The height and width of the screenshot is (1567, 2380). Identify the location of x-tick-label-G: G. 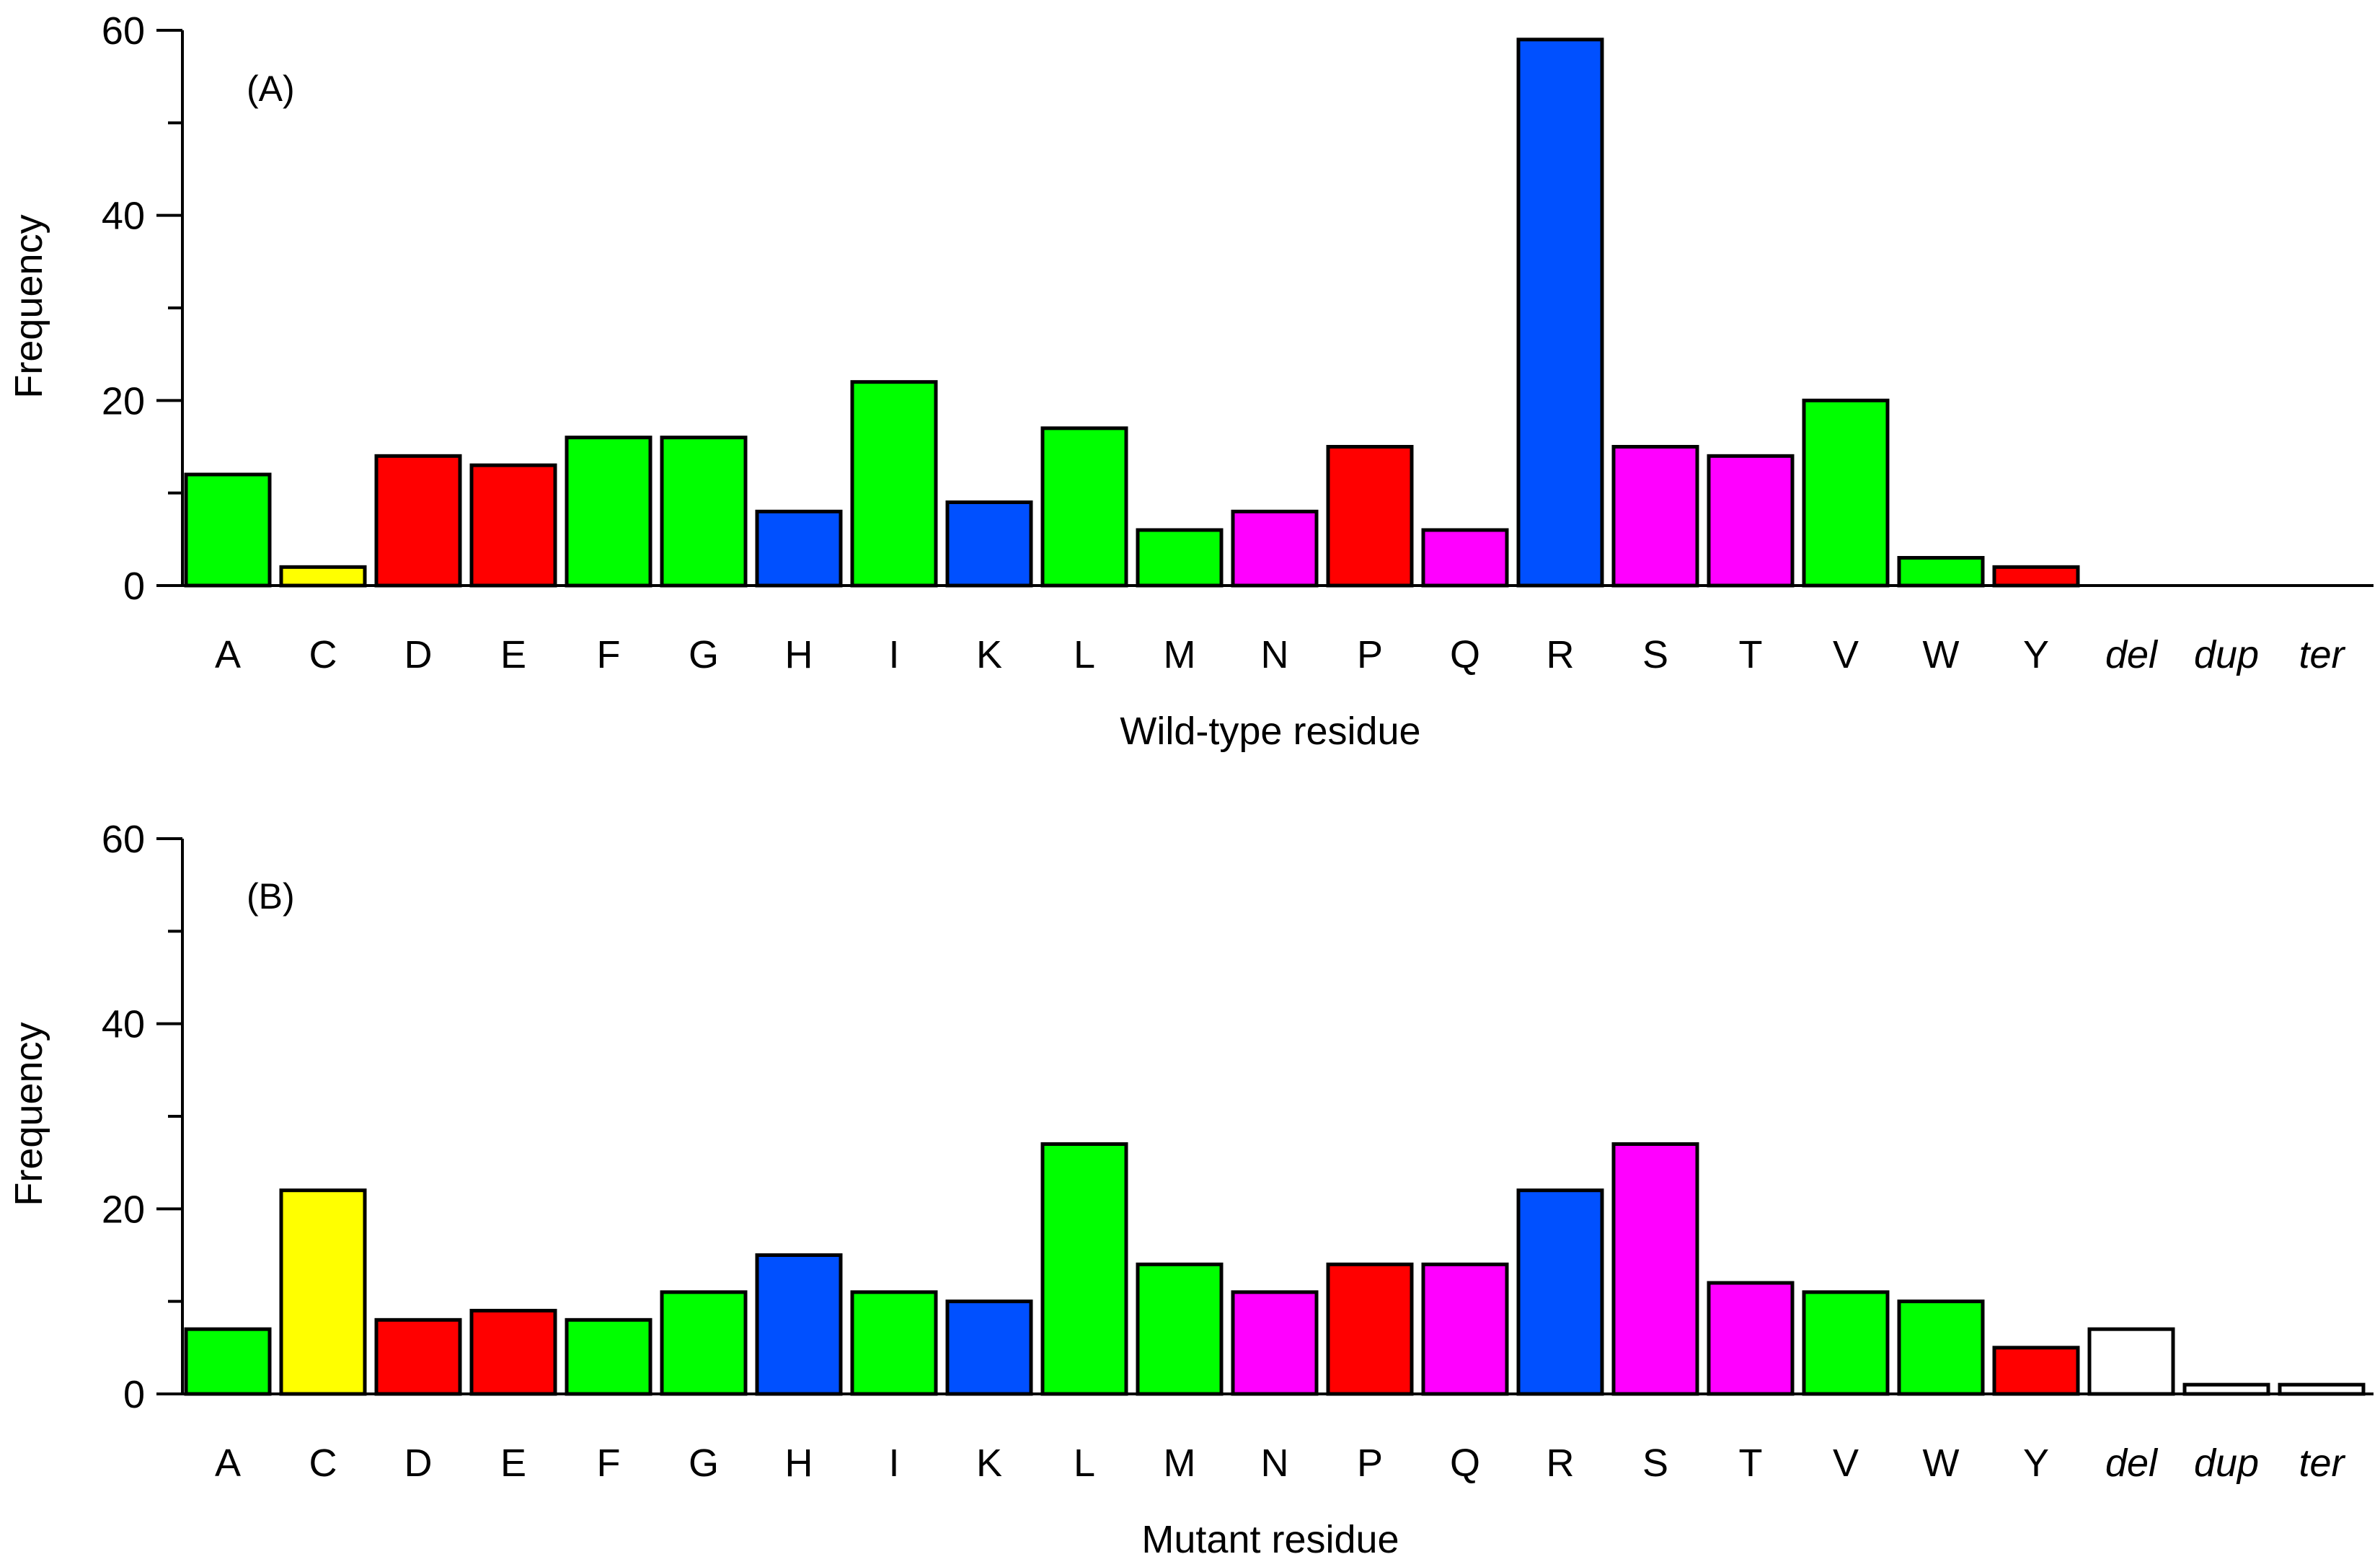
(704, 1463).